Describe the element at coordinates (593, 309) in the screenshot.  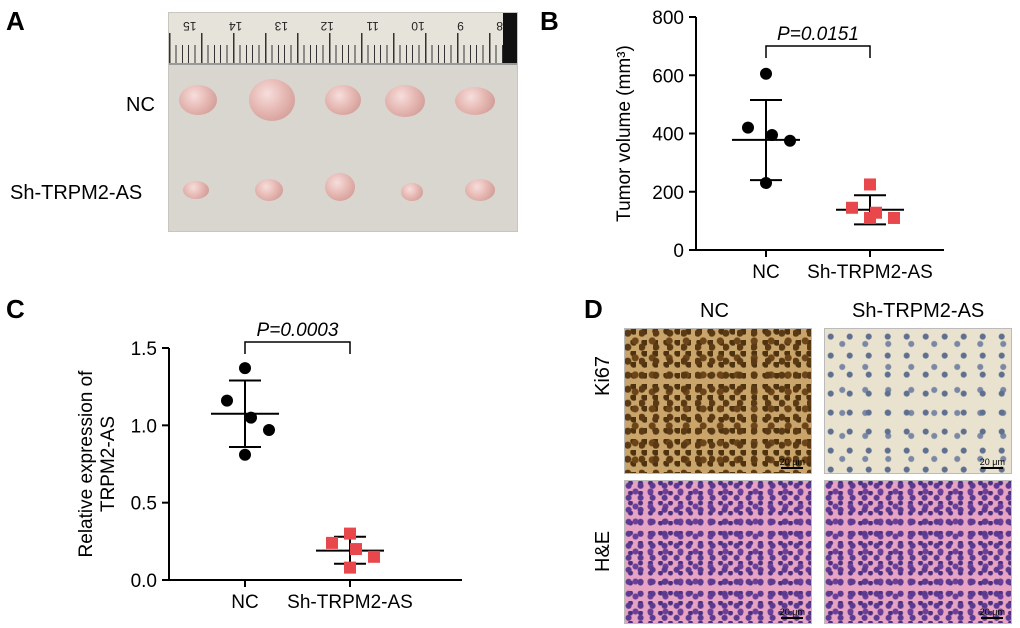
I see `panel-letter-d: D` at that location.